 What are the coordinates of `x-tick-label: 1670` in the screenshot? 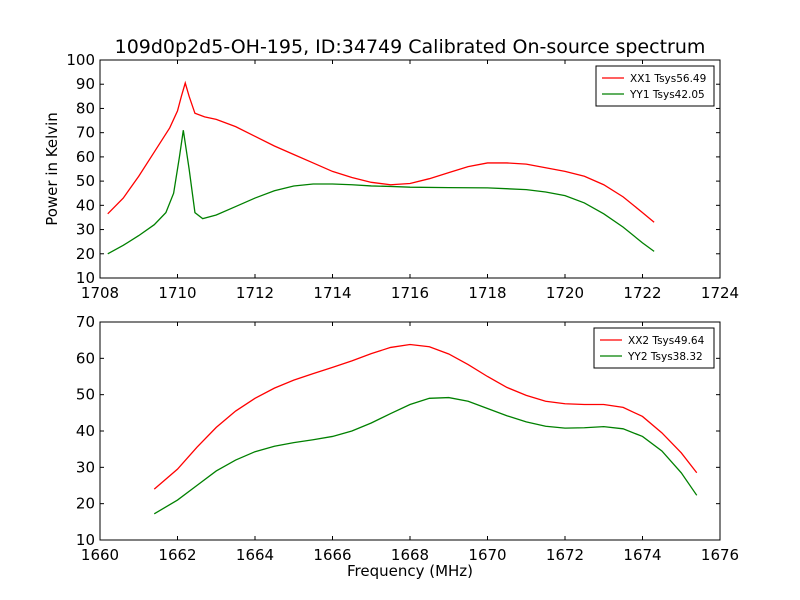 It's located at (487, 555).